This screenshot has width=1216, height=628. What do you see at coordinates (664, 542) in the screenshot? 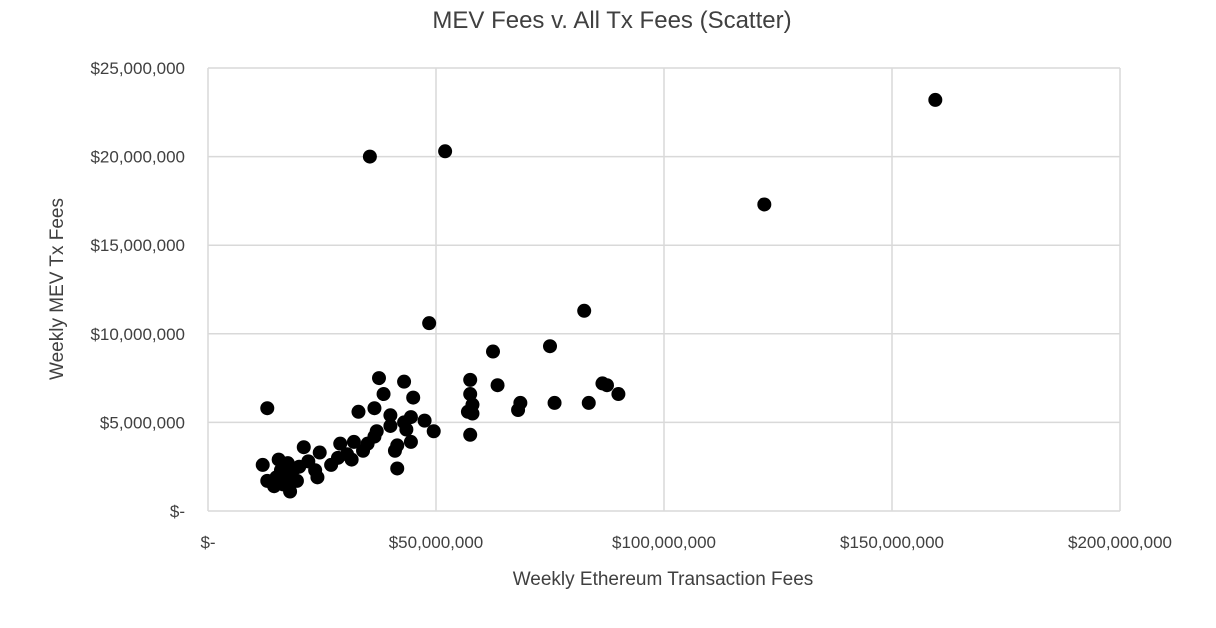
I see `x-tick-label: $100,000,000` at bounding box center [664, 542].